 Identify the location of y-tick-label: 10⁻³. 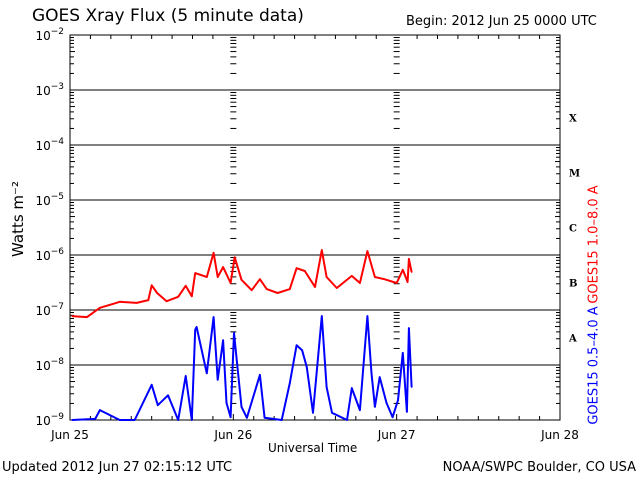
(49, 90).